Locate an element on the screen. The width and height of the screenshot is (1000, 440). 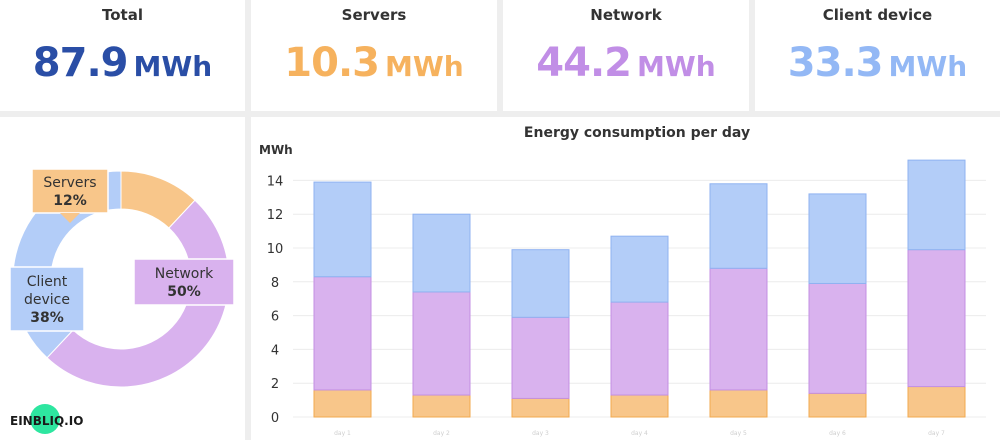
y-tick-label: 0 is located at coordinates (275, 418).